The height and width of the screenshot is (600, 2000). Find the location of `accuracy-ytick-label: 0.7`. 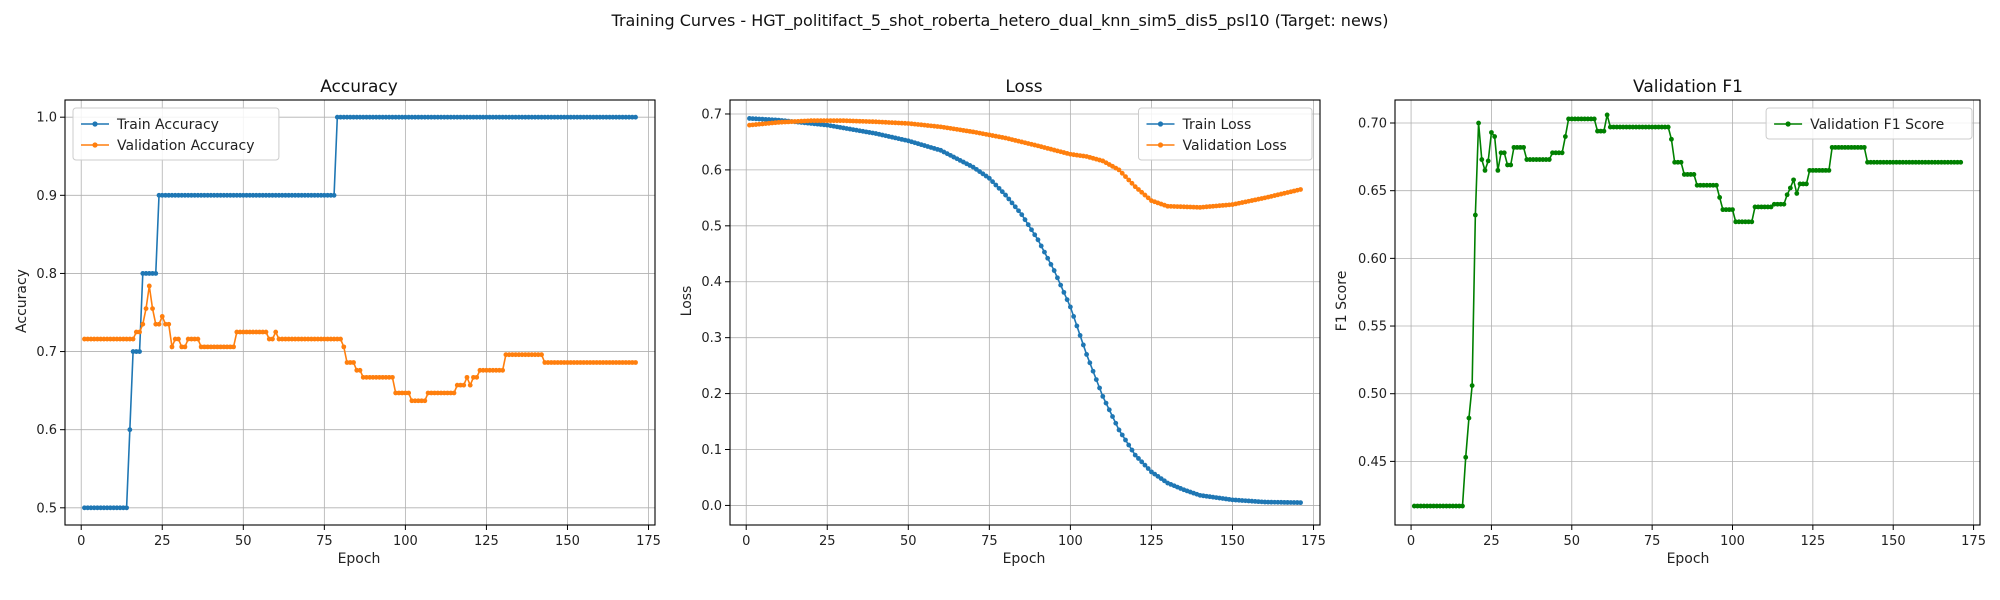

accuracy-ytick-label: 0.7 is located at coordinates (46, 352).